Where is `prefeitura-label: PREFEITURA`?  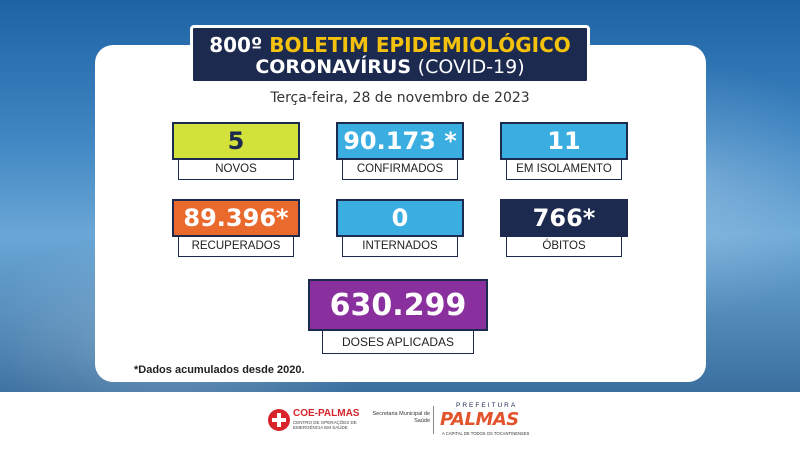 prefeitura-label: PREFEITURA is located at coordinates (487, 405).